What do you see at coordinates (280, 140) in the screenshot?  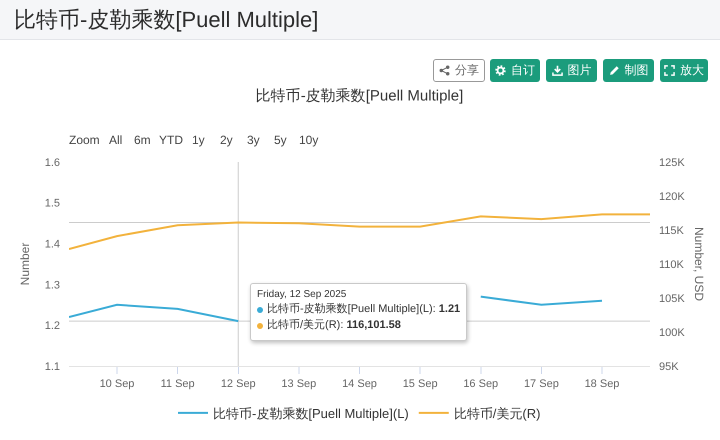 I see `text: 5y` at bounding box center [280, 140].